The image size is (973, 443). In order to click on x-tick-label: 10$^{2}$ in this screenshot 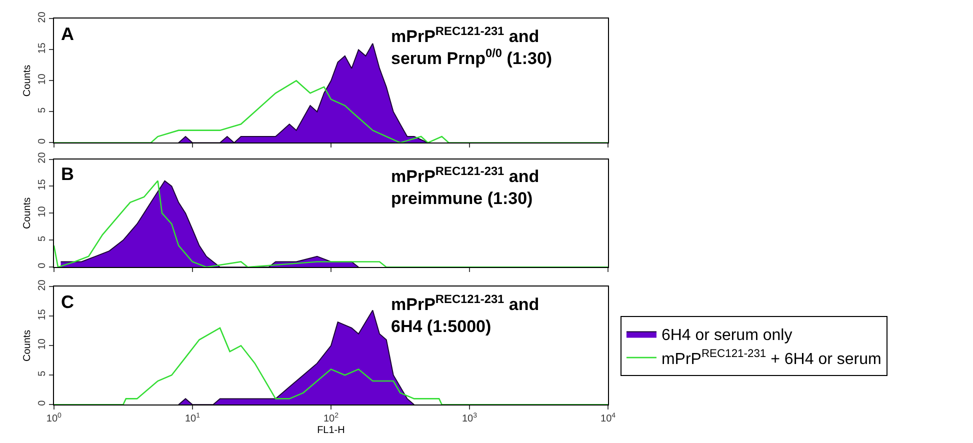, I will do `click(331, 418)`.